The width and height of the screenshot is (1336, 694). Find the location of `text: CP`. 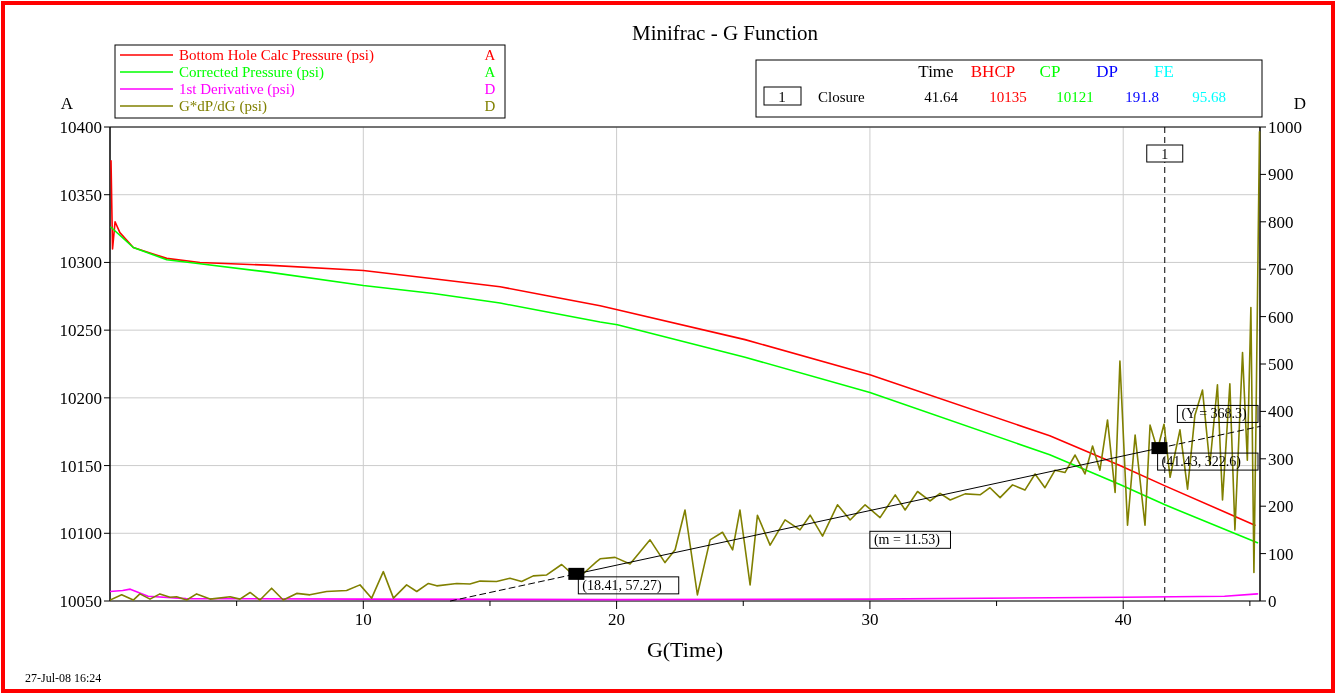

text: CP is located at coordinates (1050, 71).